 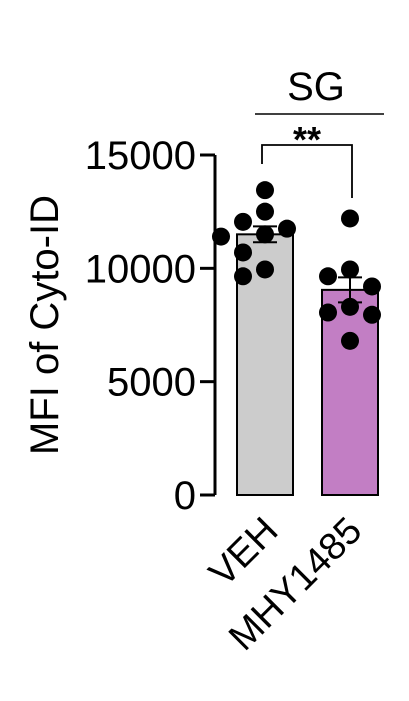 What do you see at coordinates (307, 171) in the screenshot?
I see `significance-bracket` at bounding box center [307, 171].